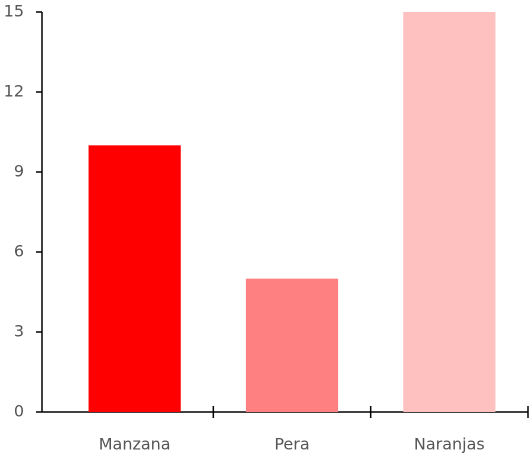 The height and width of the screenshot is (458, 531). What do you see at coordinates (19, 411) in the screenshot?
I see `y-tick-label: 0` at bounding box center [19, 411].